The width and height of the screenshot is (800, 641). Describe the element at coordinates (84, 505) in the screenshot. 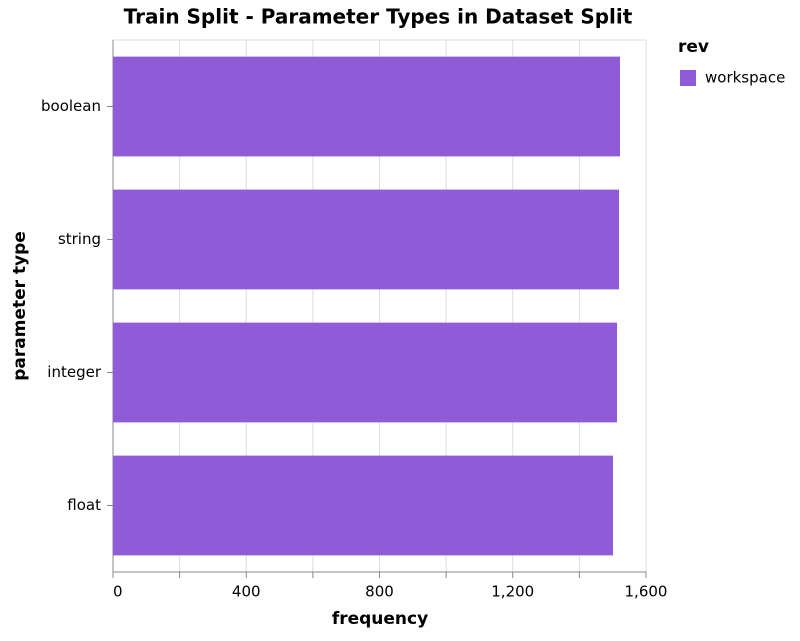

I see `y-tick-label: float` at that location.